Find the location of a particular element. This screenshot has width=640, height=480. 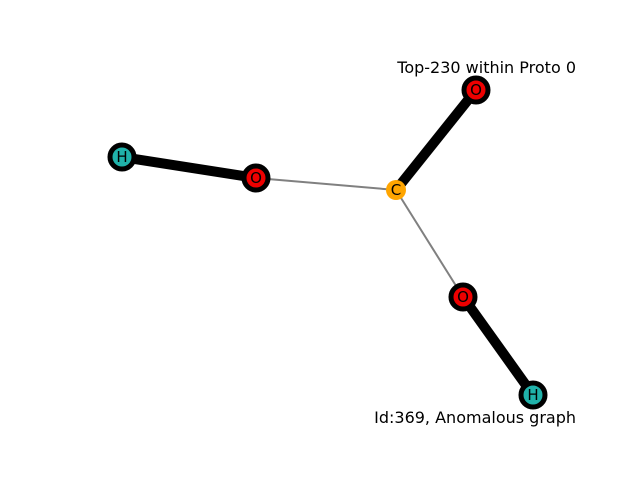

node-circle-c is located at coordinates (396, 190).